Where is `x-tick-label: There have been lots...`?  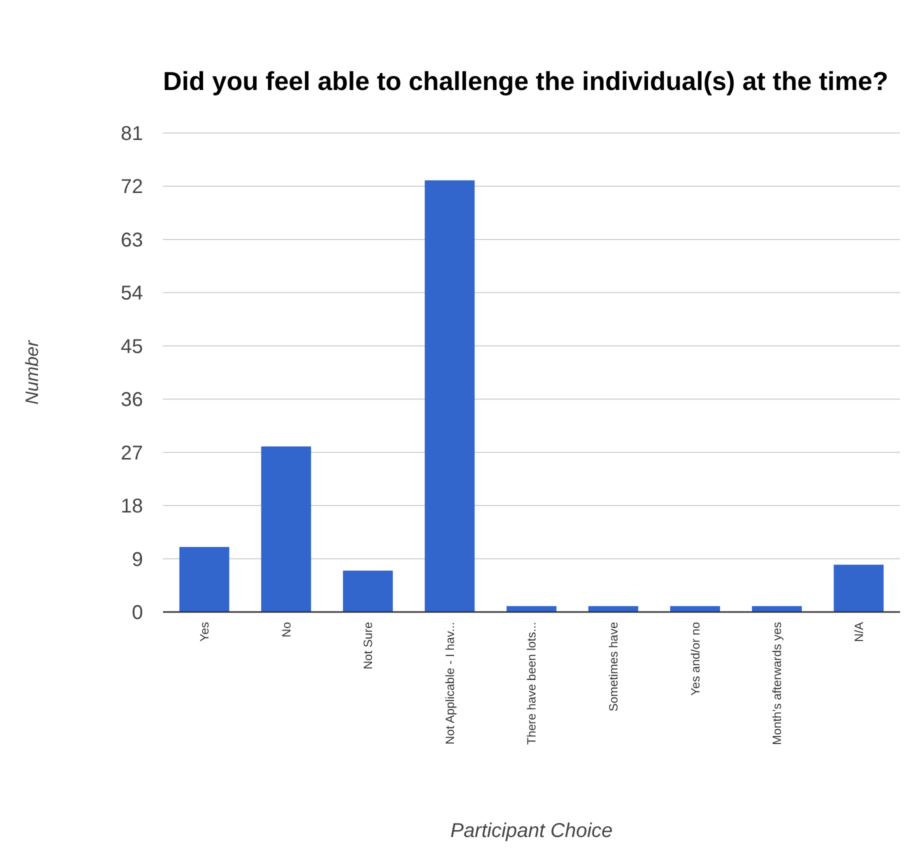
x-tick-label: There have been lots... is located at coordinates (531, 683).